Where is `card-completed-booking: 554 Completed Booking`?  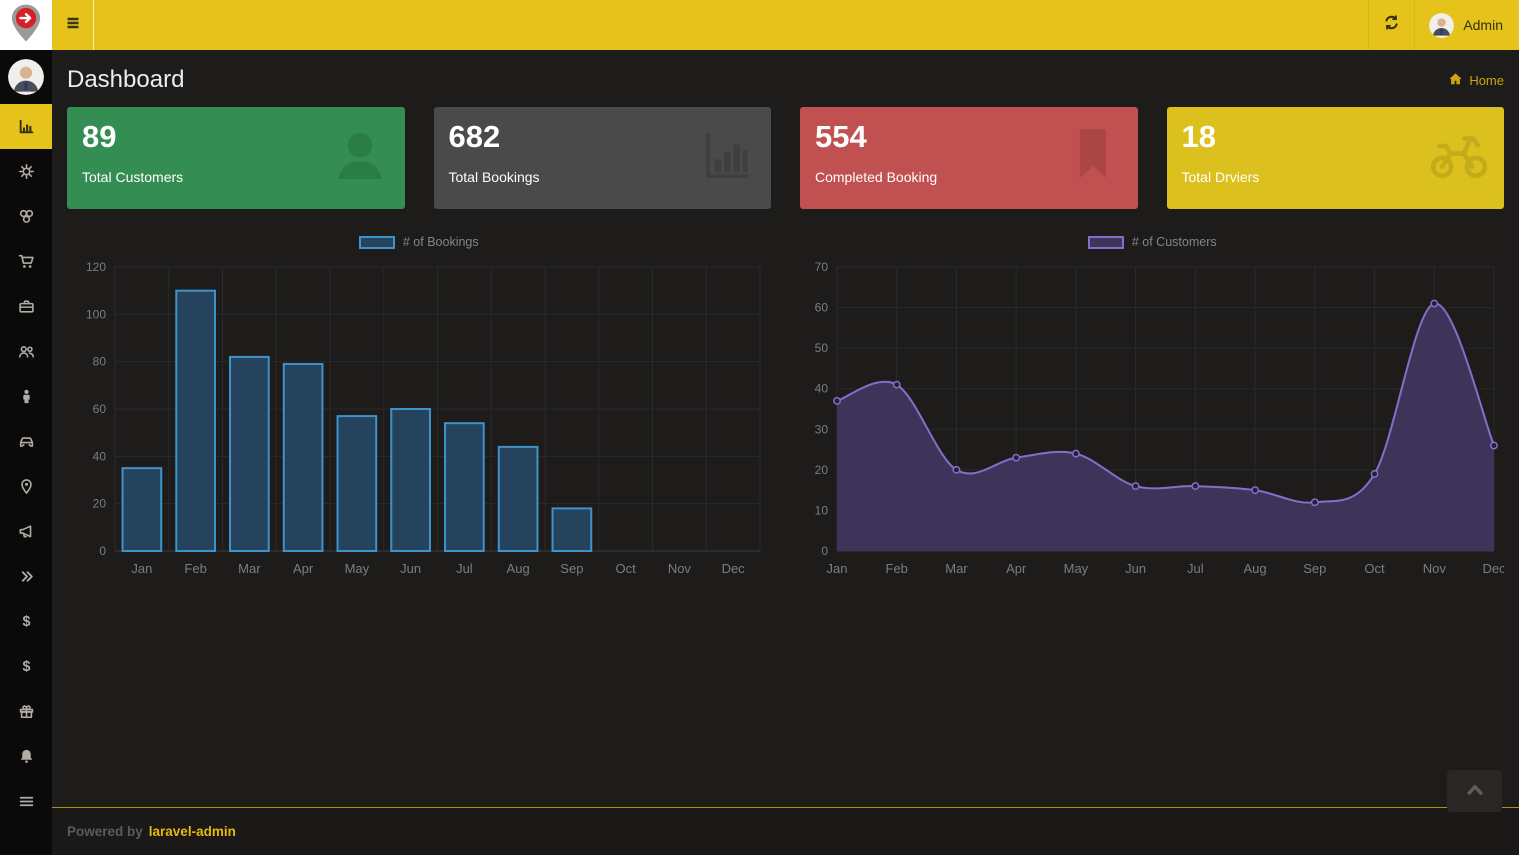 card-completed-booking: 554 Completed Booking is located at coordinates (969, 158).